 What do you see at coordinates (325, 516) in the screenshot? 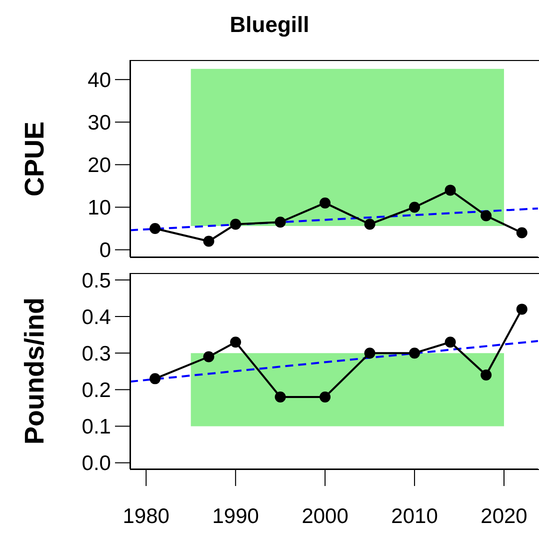
I see `x-tick-label: 2000` at bounding box center [325, 516].